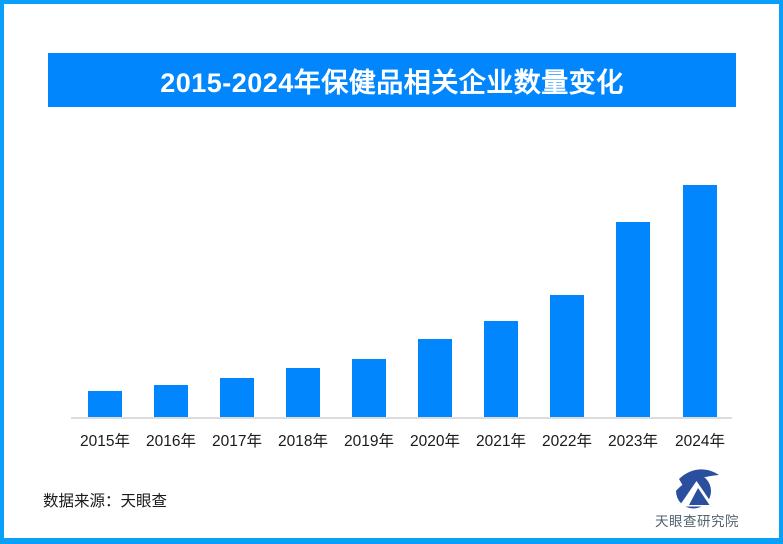  Describe the element at coordinates (697, 521) in the screenshot. I see `brand-logo-text: 天眼查研究院` at that location.